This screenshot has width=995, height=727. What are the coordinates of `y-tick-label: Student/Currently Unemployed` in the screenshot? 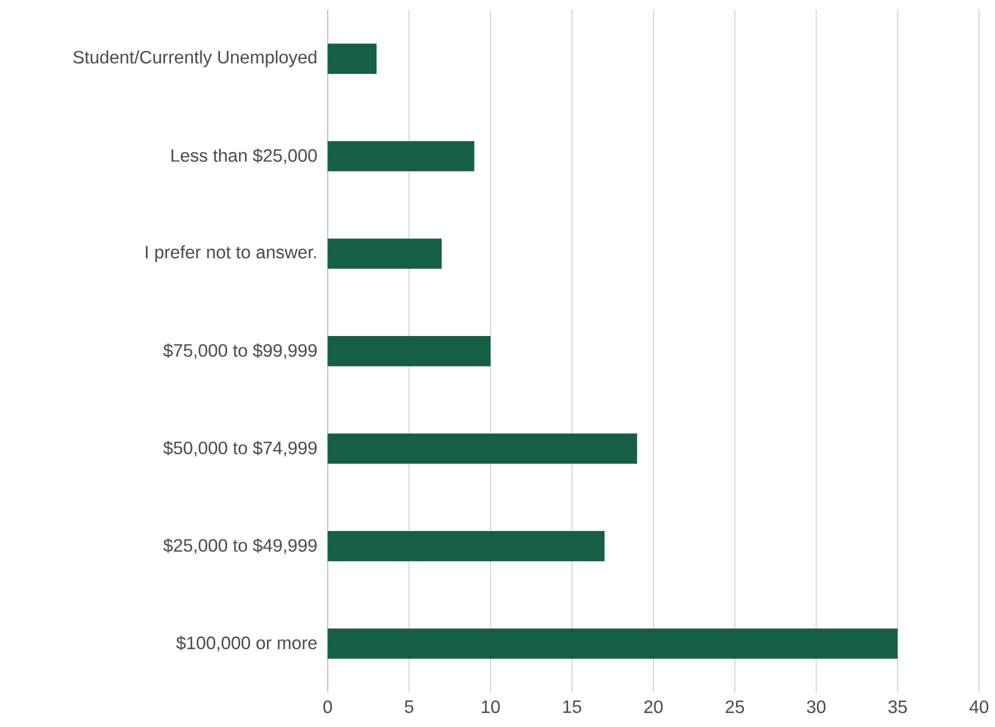 It's located at (194, 58).